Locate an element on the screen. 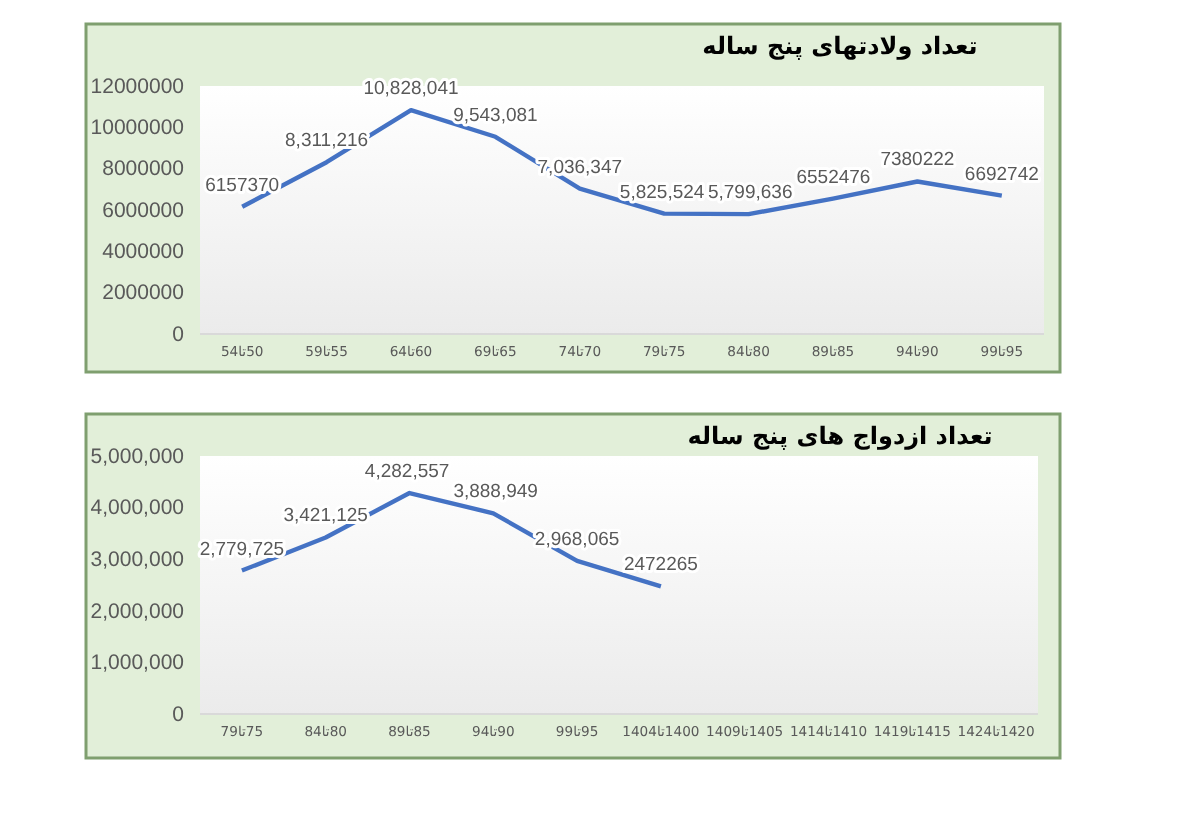 The height and width of the screenshot is (822, 1200). data-label: 7380222 is located at coordinates (917, 160).